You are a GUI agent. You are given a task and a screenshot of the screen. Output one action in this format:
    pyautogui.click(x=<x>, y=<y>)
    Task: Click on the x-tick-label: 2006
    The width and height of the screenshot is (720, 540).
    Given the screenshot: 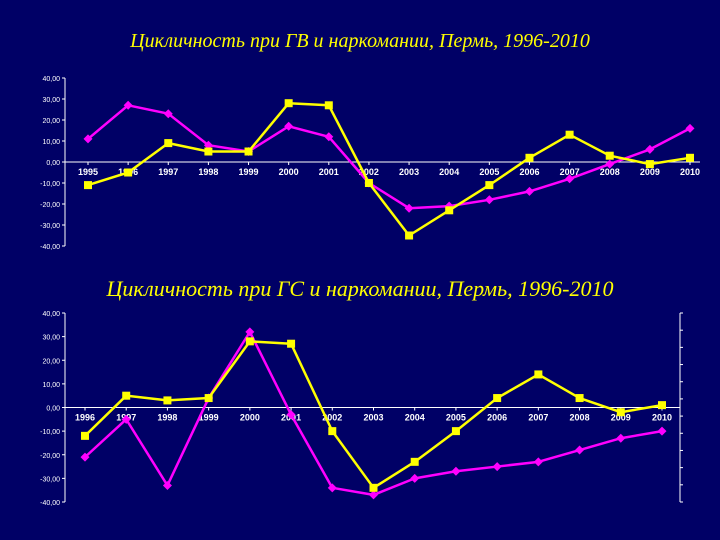 What is the action you would take?
    pyautogui.click(x=497, y=418)
    